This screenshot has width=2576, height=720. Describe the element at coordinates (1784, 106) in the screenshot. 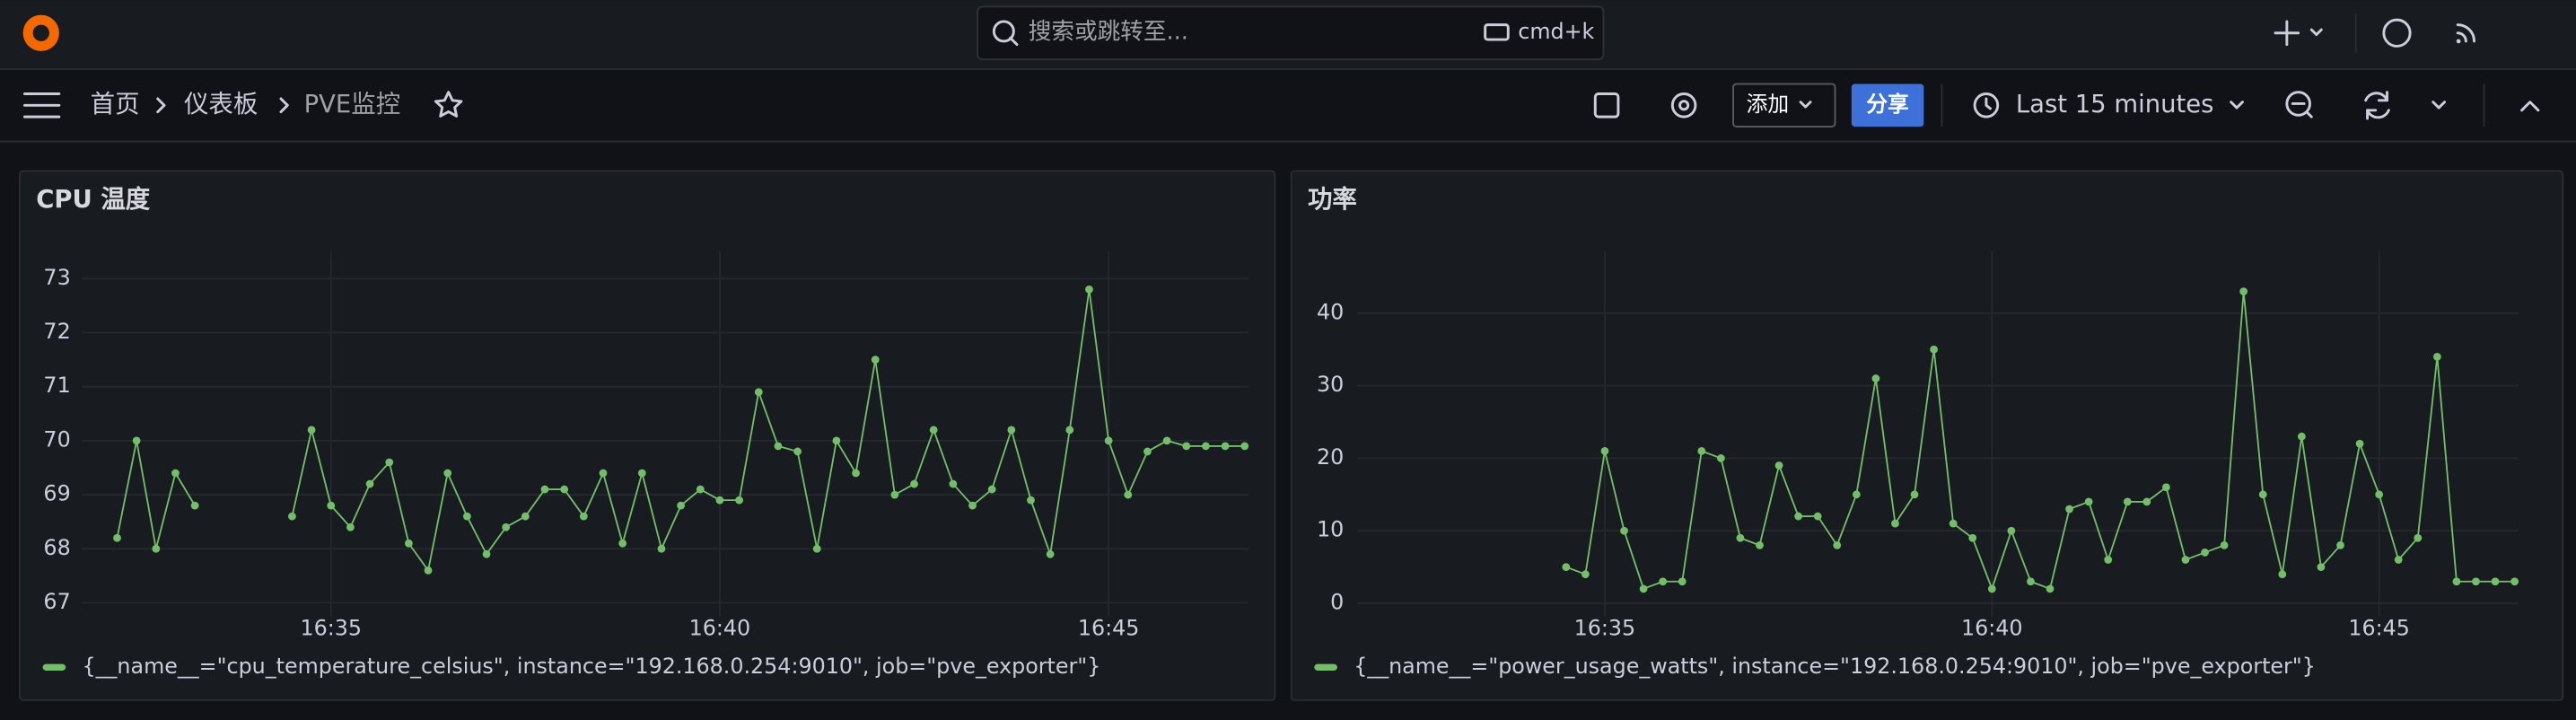

I see `add-button` at that location.